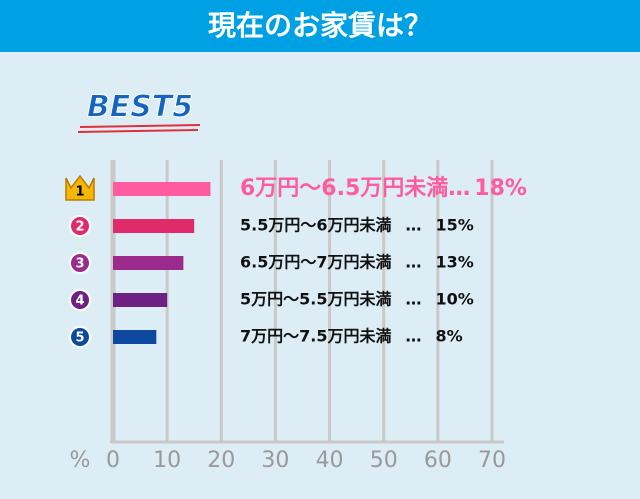 This screenshot has width=640, height=499. Describe the element at coordinates (330, 460) in the screenshot. I see `x-tick-label: 40` at that location.